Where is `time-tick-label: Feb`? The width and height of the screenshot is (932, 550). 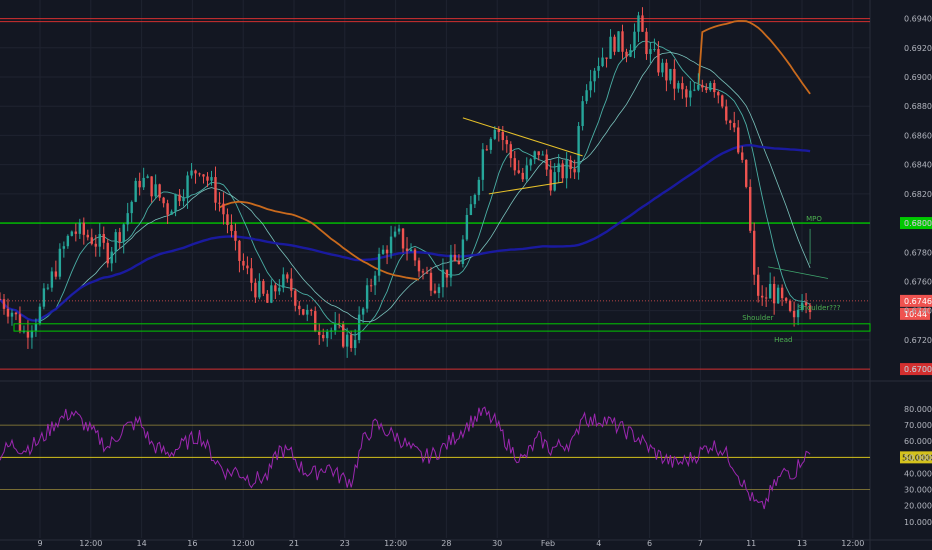 time-tick-label: Feb is located at coordinates (548, 543).